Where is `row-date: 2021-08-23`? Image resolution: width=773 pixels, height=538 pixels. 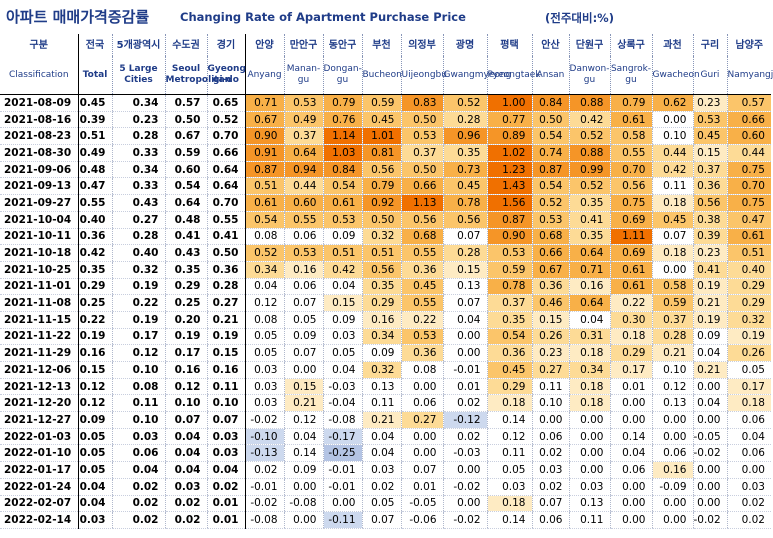
row-date: 2021-08-23 is located at coordinates (39, 136).